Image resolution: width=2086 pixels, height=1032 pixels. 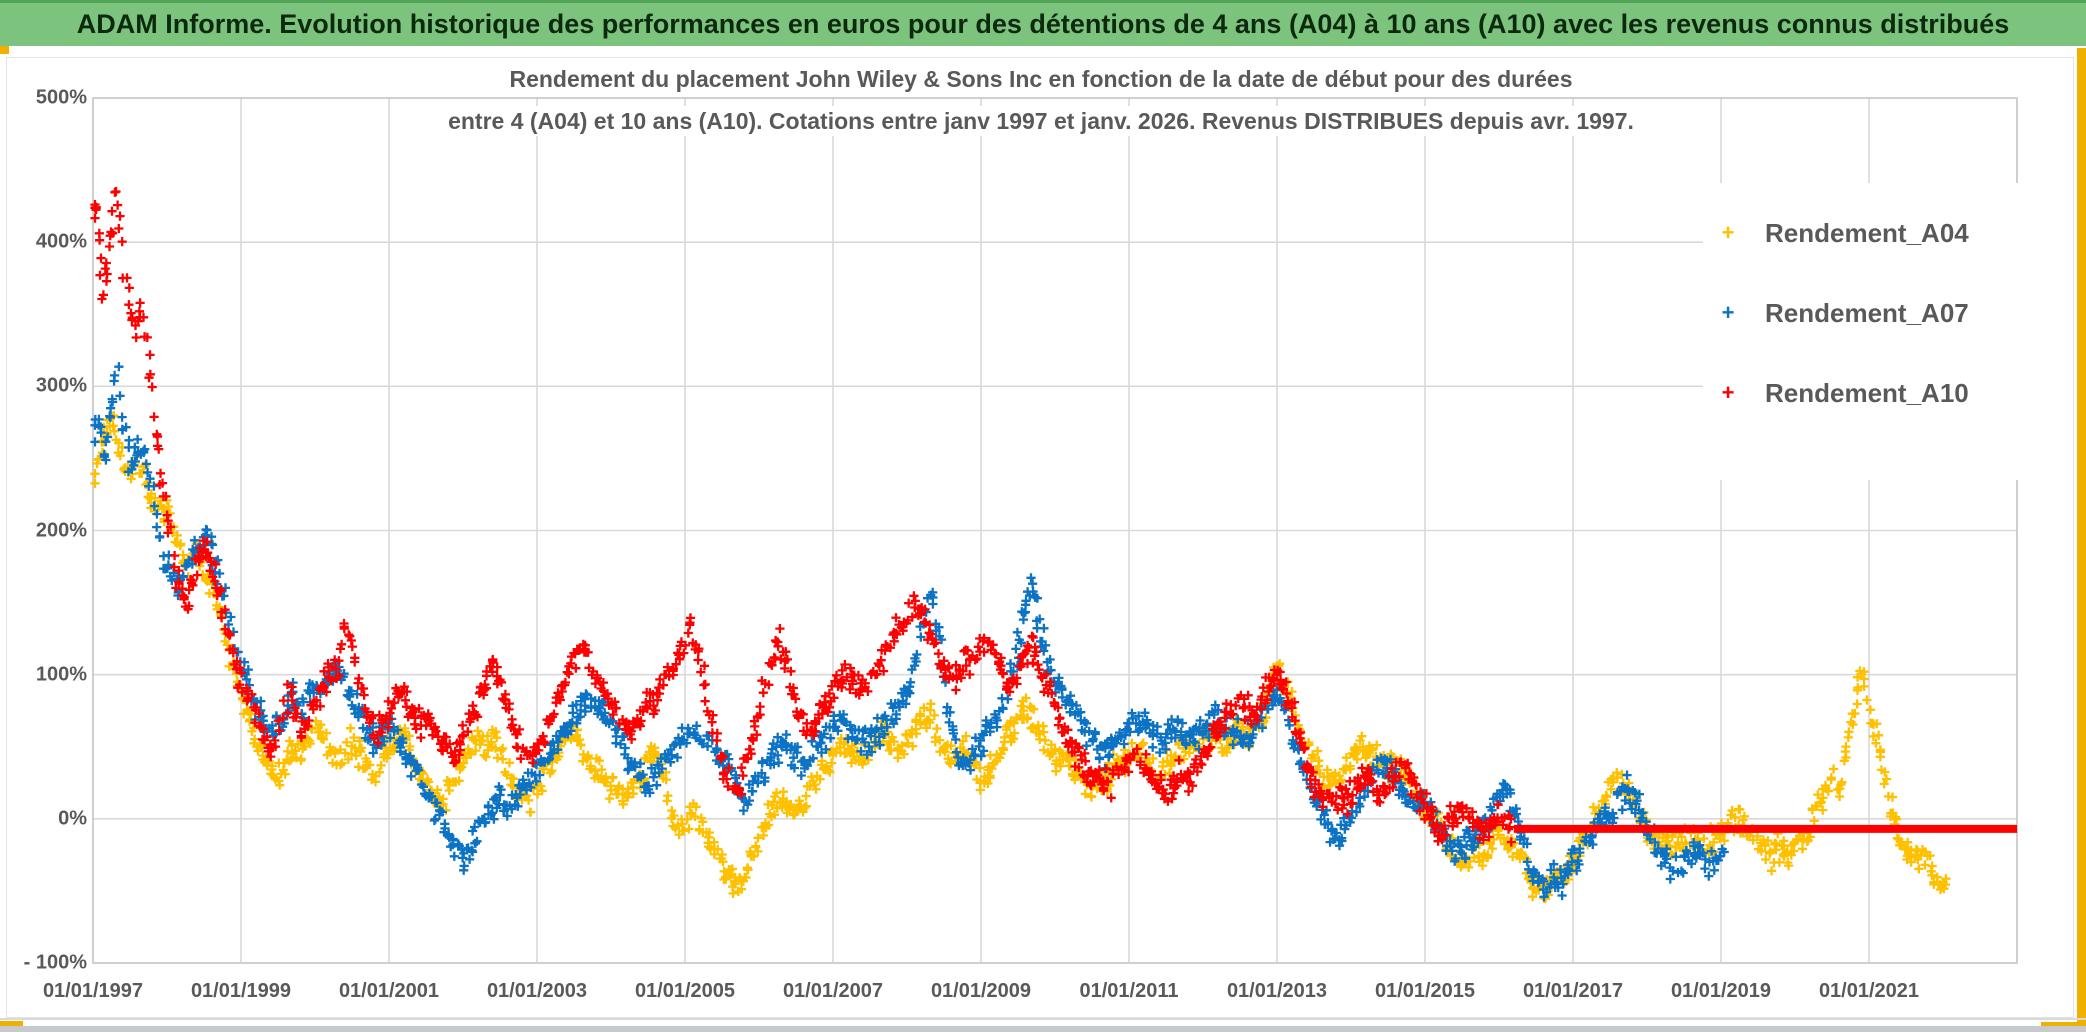 What do you see at coordinates (61, 530) in the screenshot?
I see `y-tick: 200%` at bounding box center [61, 530].